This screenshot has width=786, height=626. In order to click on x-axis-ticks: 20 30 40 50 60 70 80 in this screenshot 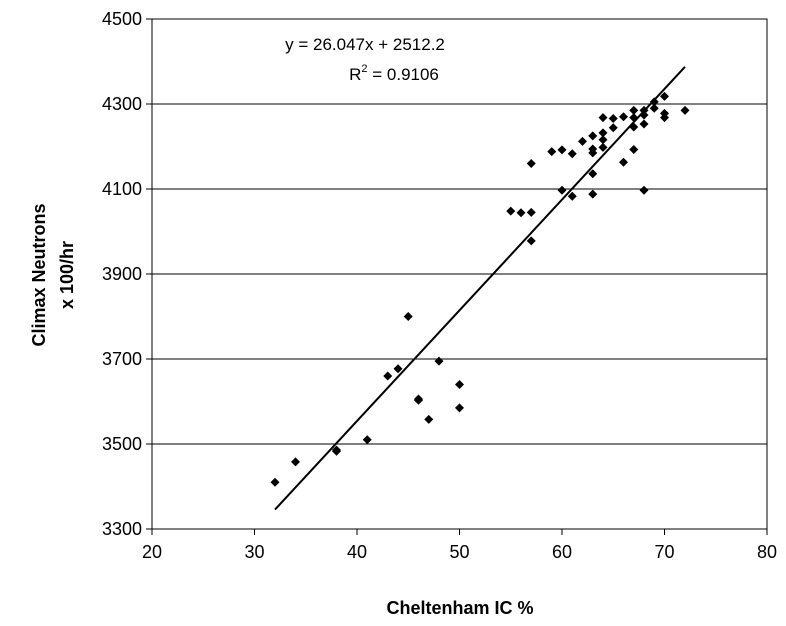, I will do `click(459, 545)`.